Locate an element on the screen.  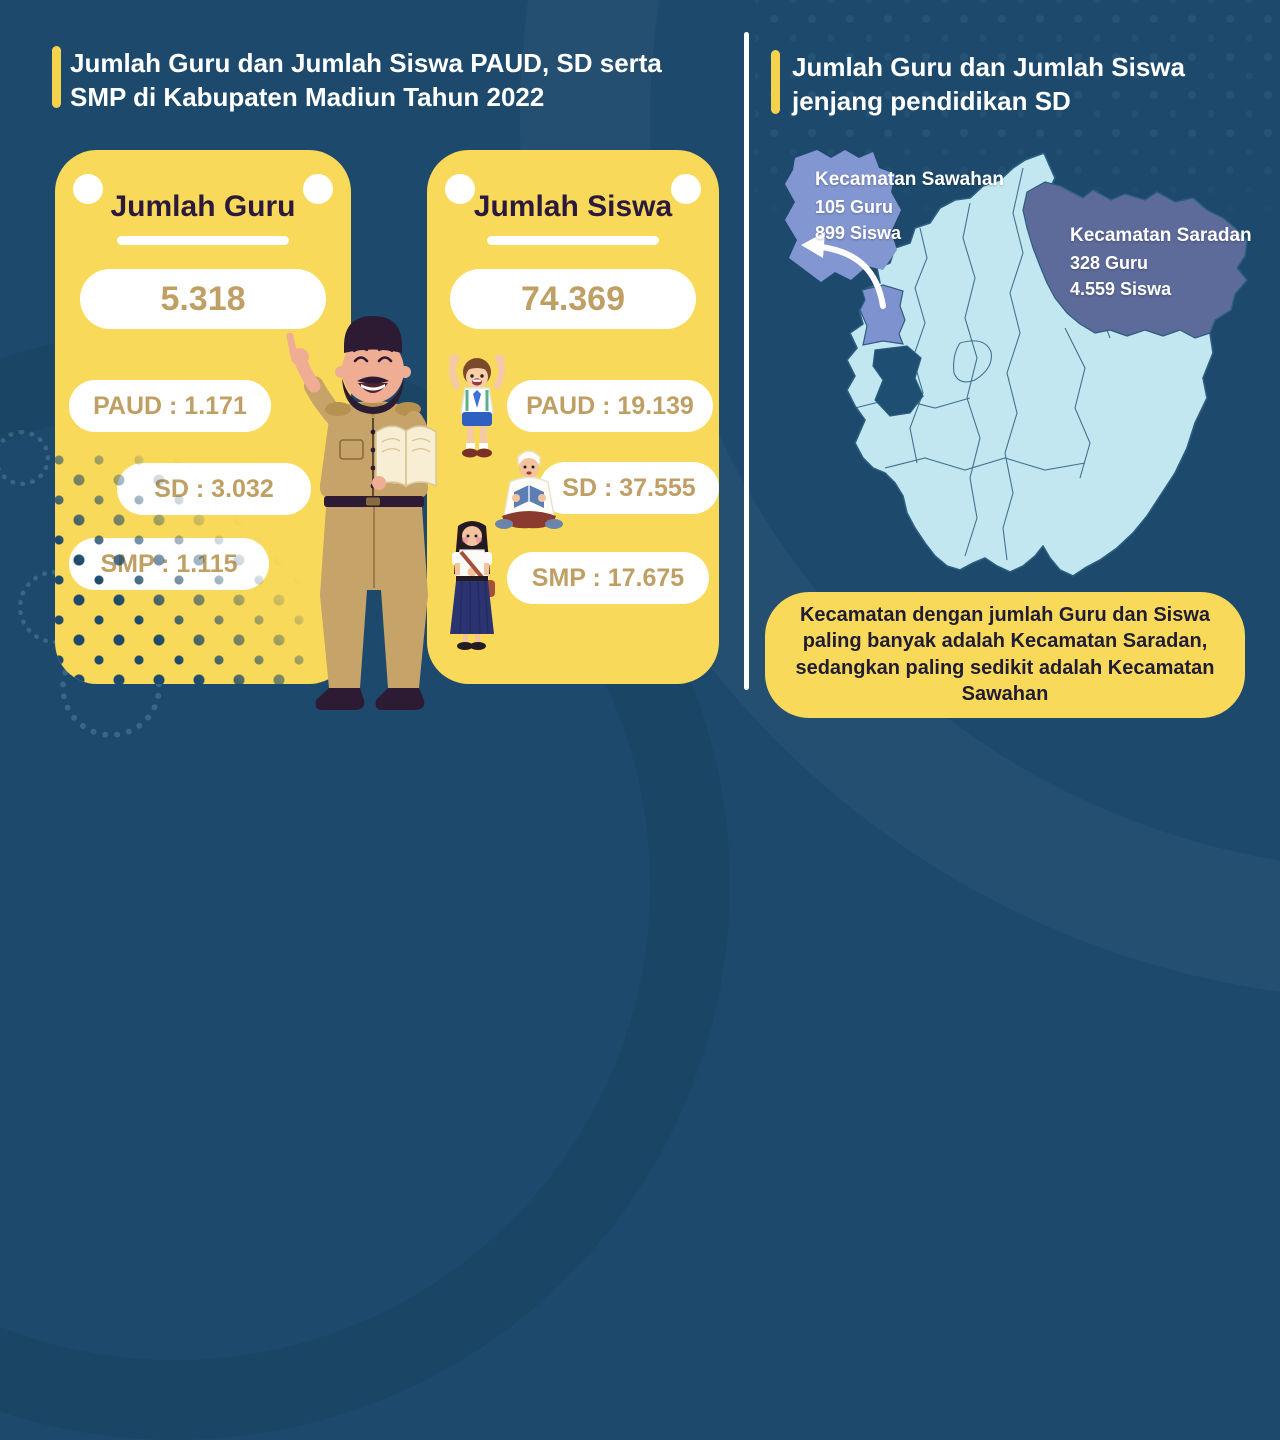
saradan-name: Kecamatan Saradan is located at coordinates (1161, 235).